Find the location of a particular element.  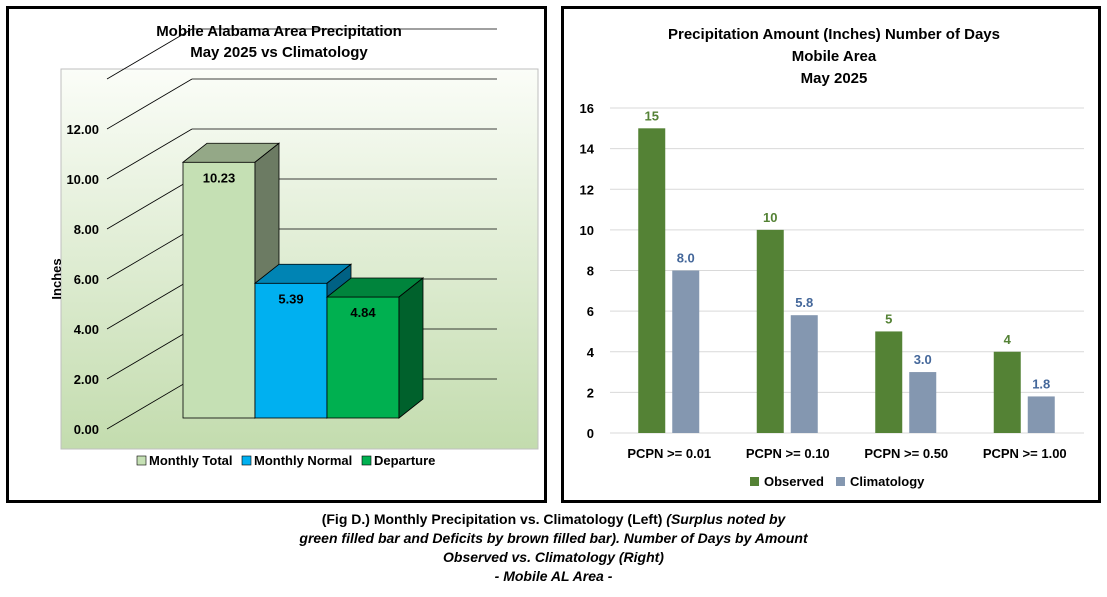

data-label: 5.39 is located at coordinates (290, 298).